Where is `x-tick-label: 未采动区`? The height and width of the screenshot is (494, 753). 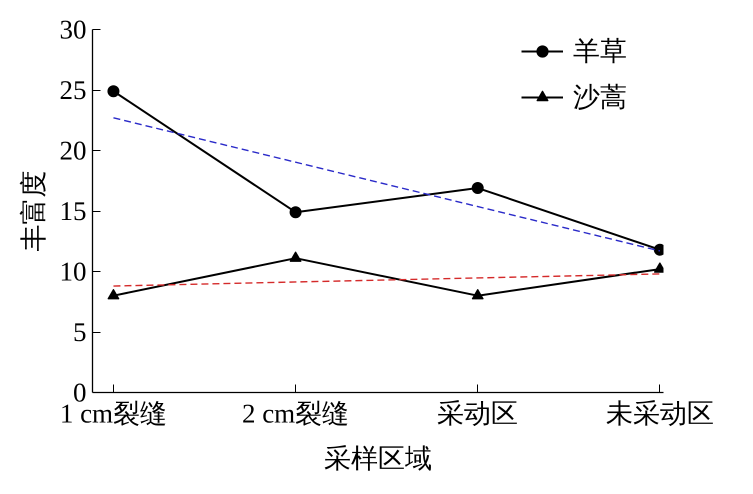 x-tick-label: 未采动区 is located at coordinates (660, 413).